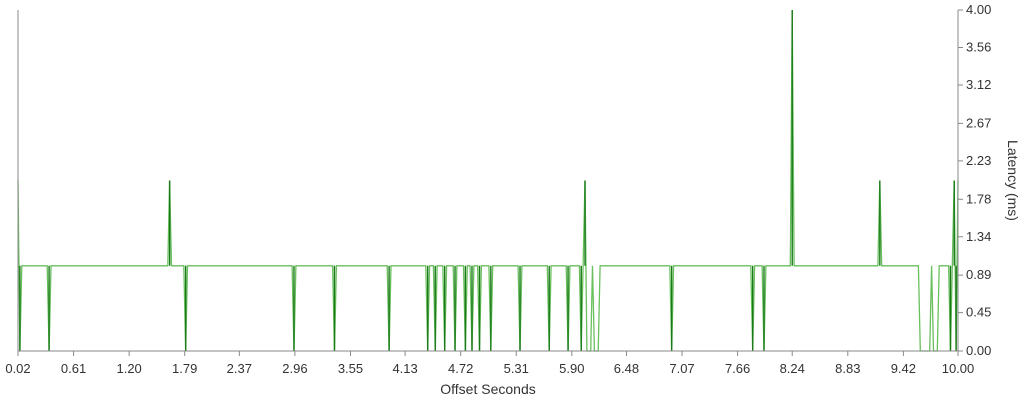 This screenshot has width=1024, height=400. What do you see at coordinates (460, 368) in the screenshot?
I see `x-tick-label: 4.72` at bounding box center [460, 368].